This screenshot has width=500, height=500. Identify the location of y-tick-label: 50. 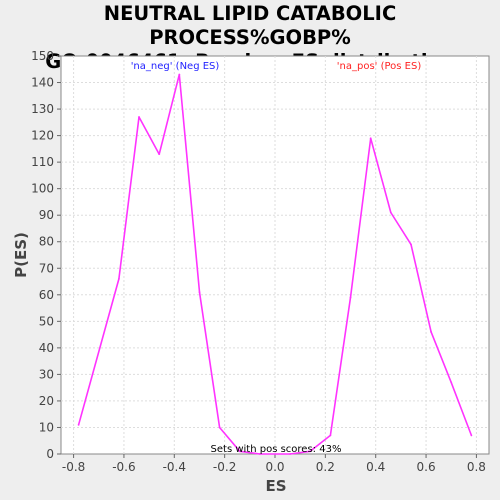
(46, 321).